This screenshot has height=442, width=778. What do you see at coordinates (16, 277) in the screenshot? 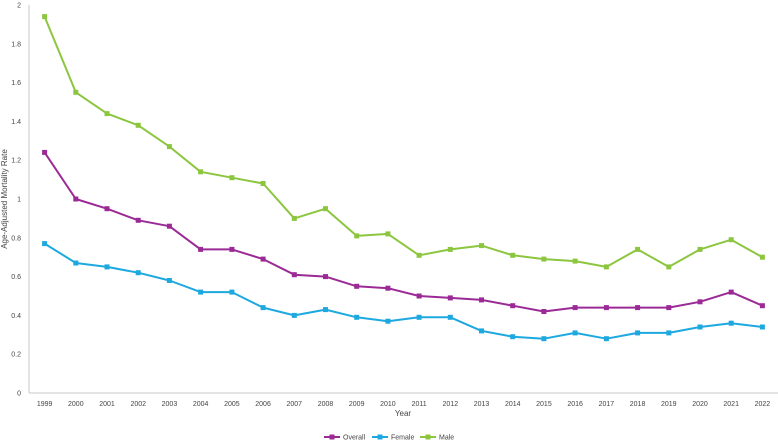
I see `y-tick-label: 0.6` at bounding box center [16, 277].